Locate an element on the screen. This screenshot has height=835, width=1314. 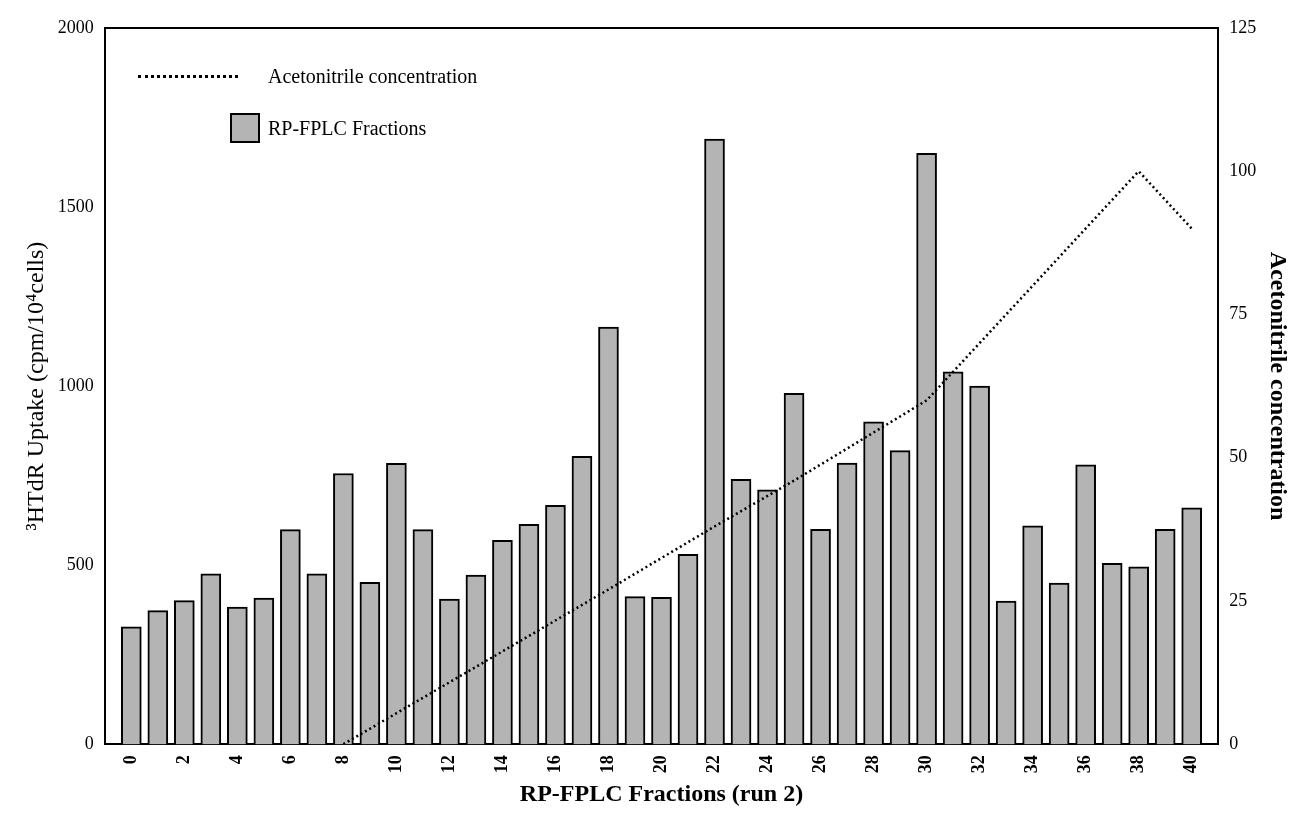
x-tick-label: 2 is located at coordinates (182, 760).